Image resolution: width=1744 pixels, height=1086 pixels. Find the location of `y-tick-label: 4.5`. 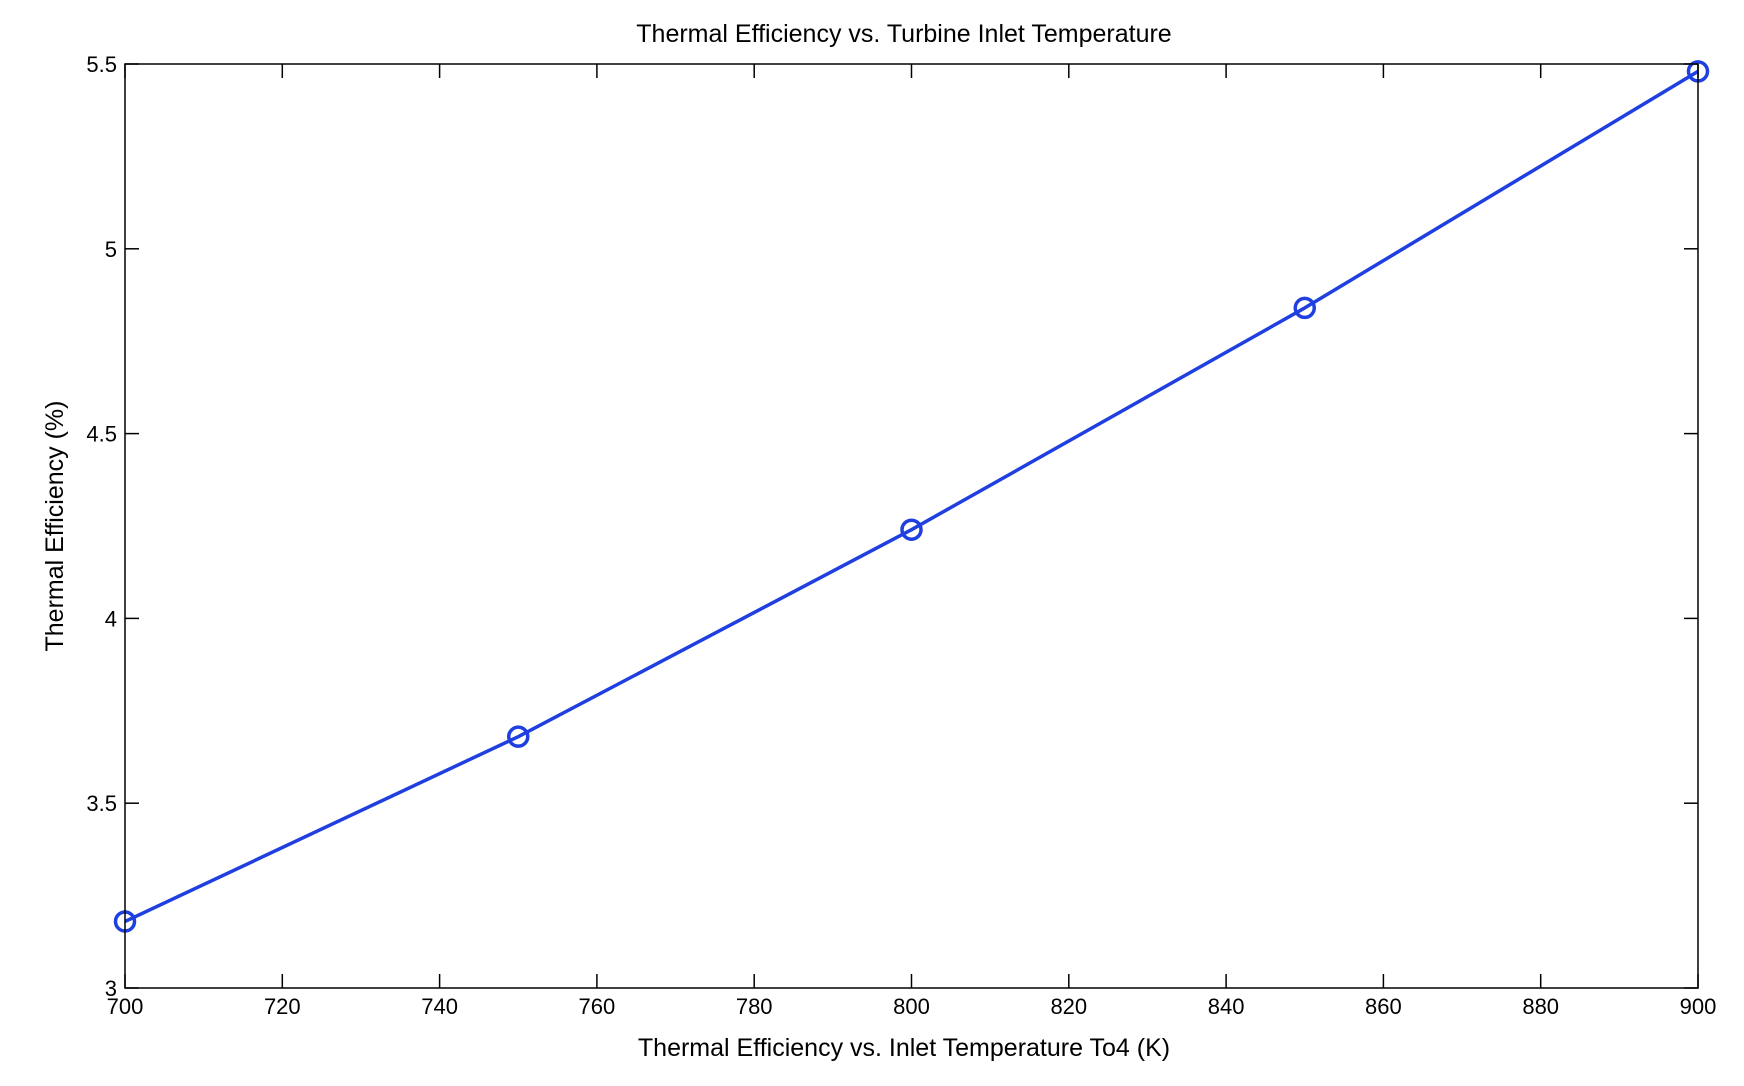

y-tick-label: 4.5 is located at coordinates (101, 434).